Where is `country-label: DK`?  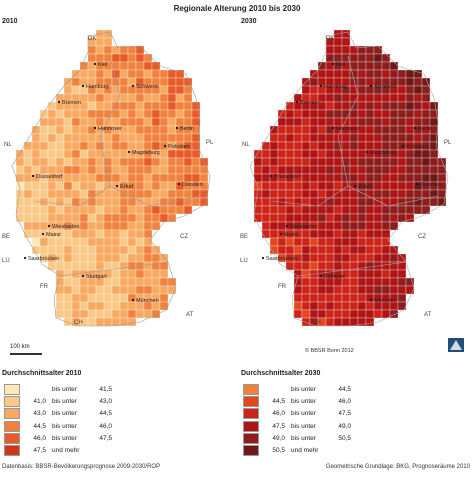
country-label: DK is located at coordinates (92, 39).